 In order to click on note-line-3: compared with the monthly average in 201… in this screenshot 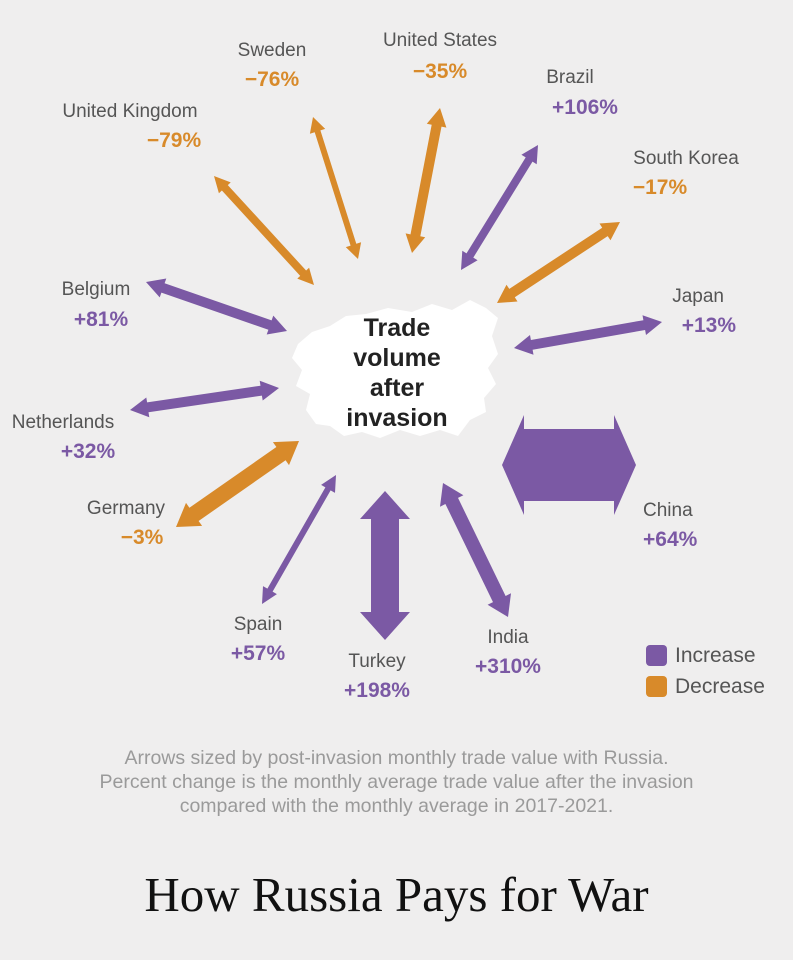, I will do `click(396, 806)`.